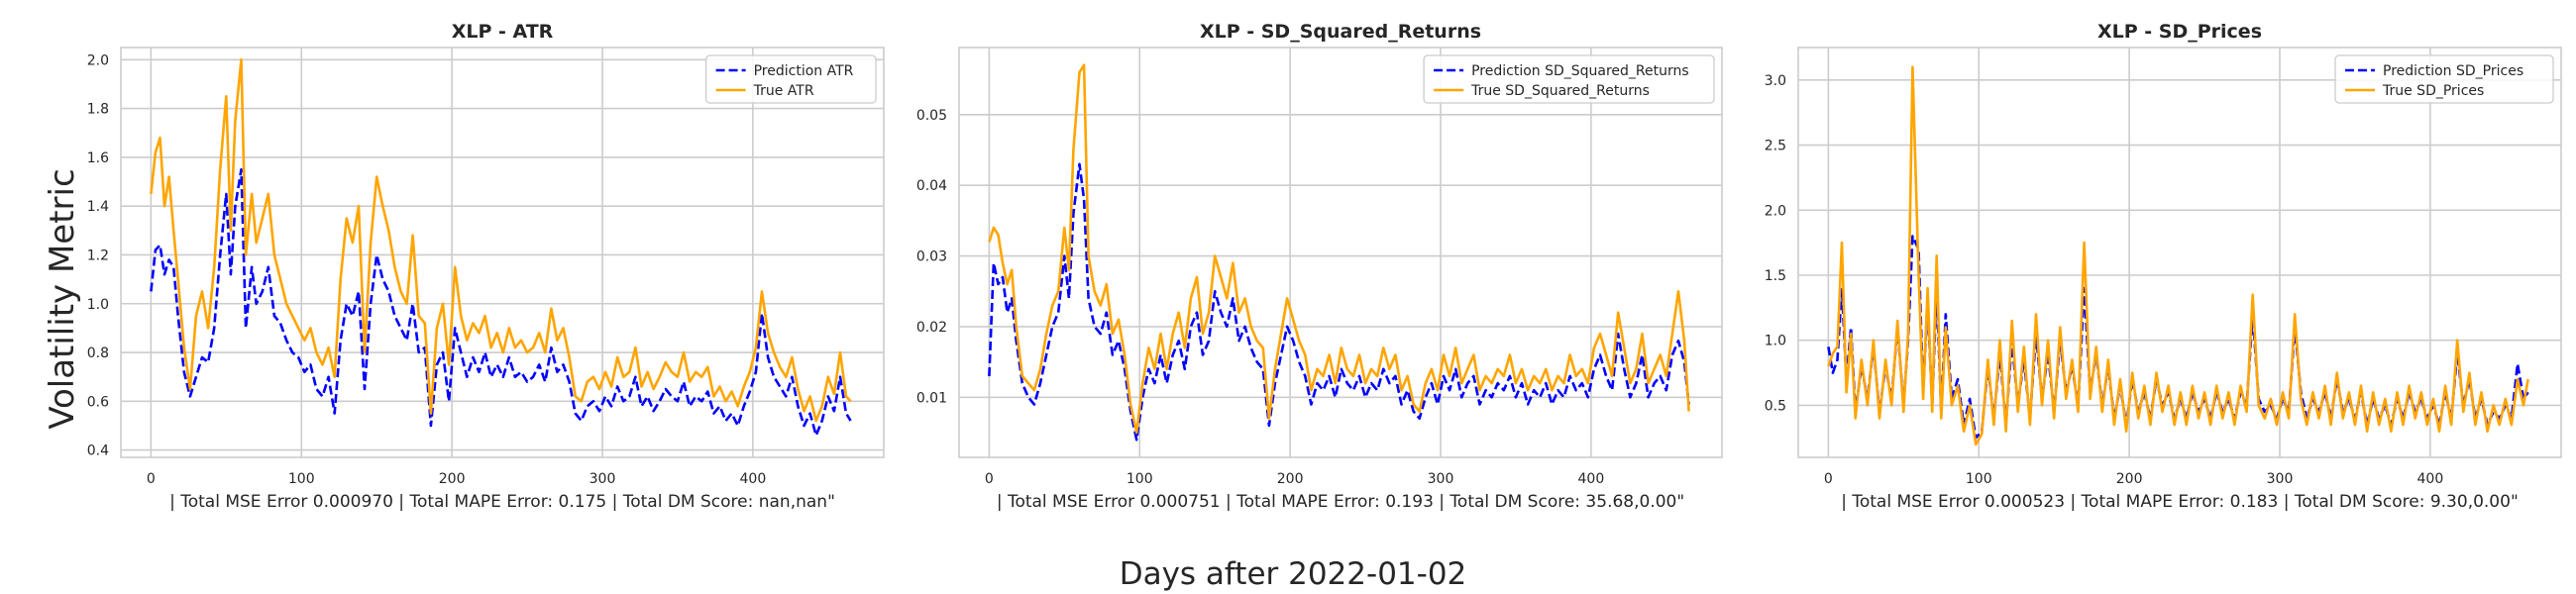  What do you see at coordinates (931, 398) in the screenshot?
I see `y-tick-label: 0.01` at bounding box center [931, 398].